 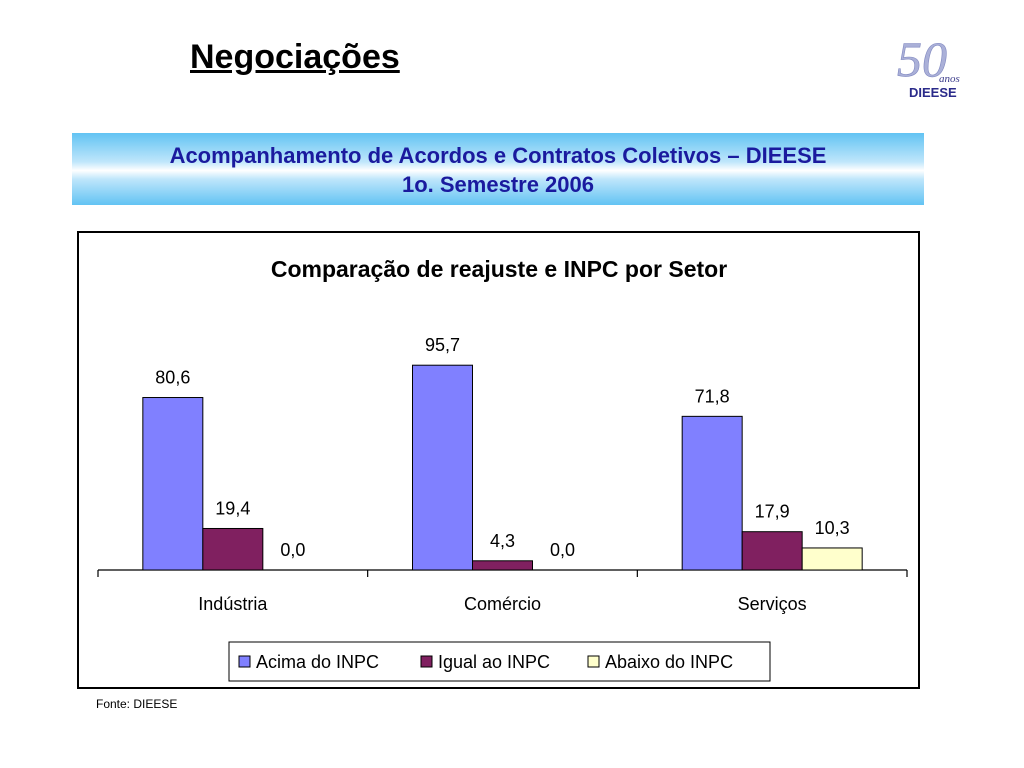 What do you see at coordinates (933, 92) in the screenshot?
I see `logo-brand: DIEESE` at bounding box center [933, 92].